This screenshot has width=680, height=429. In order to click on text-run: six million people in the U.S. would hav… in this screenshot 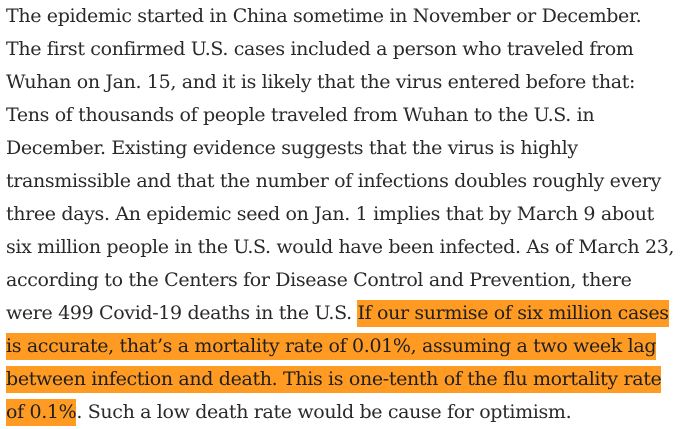, I will do `click(340, 247)`.